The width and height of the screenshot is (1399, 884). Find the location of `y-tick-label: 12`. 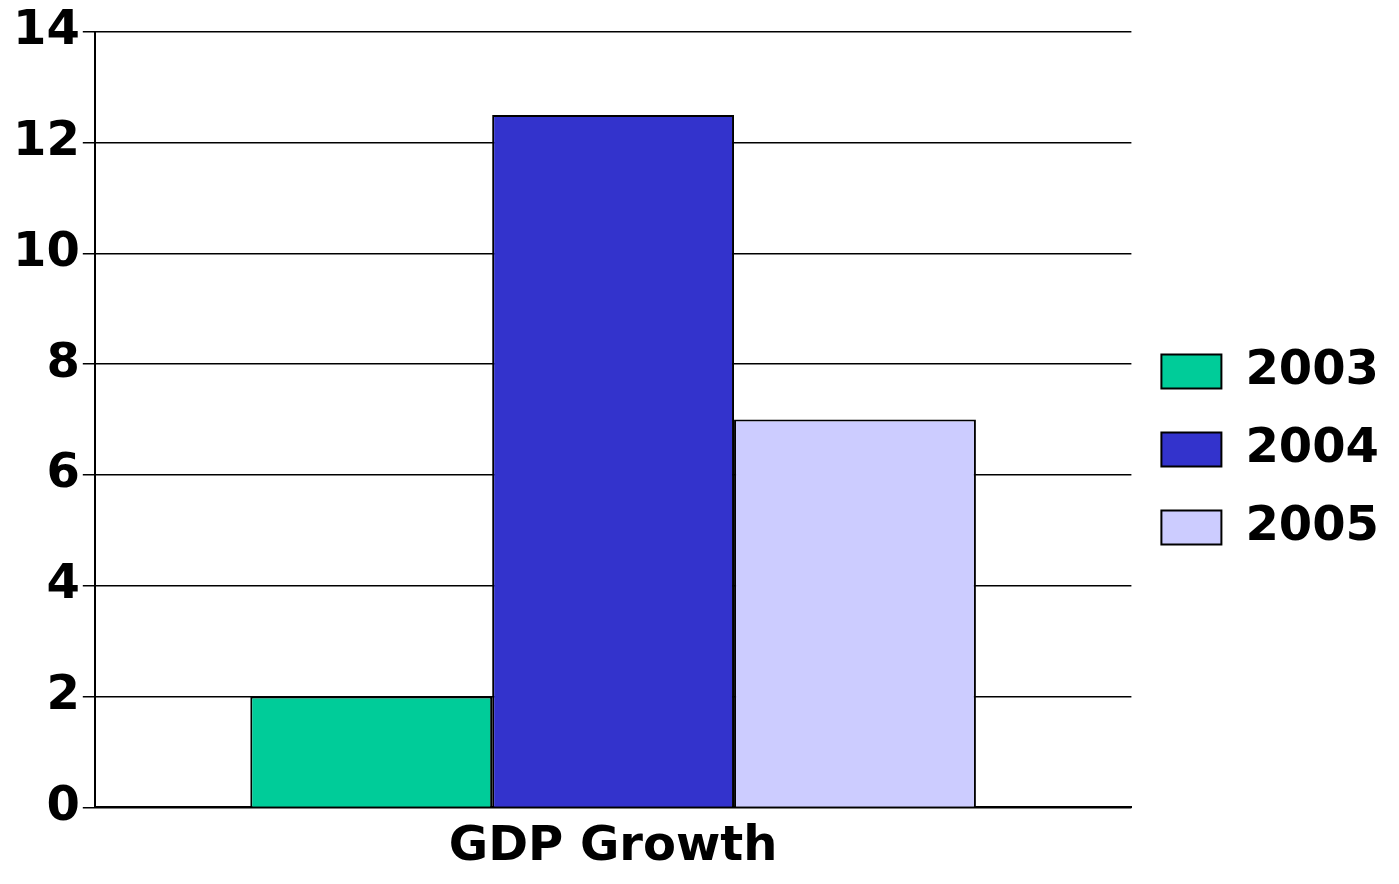

y-tick-label: 12 is located at coordinates (46, 138).